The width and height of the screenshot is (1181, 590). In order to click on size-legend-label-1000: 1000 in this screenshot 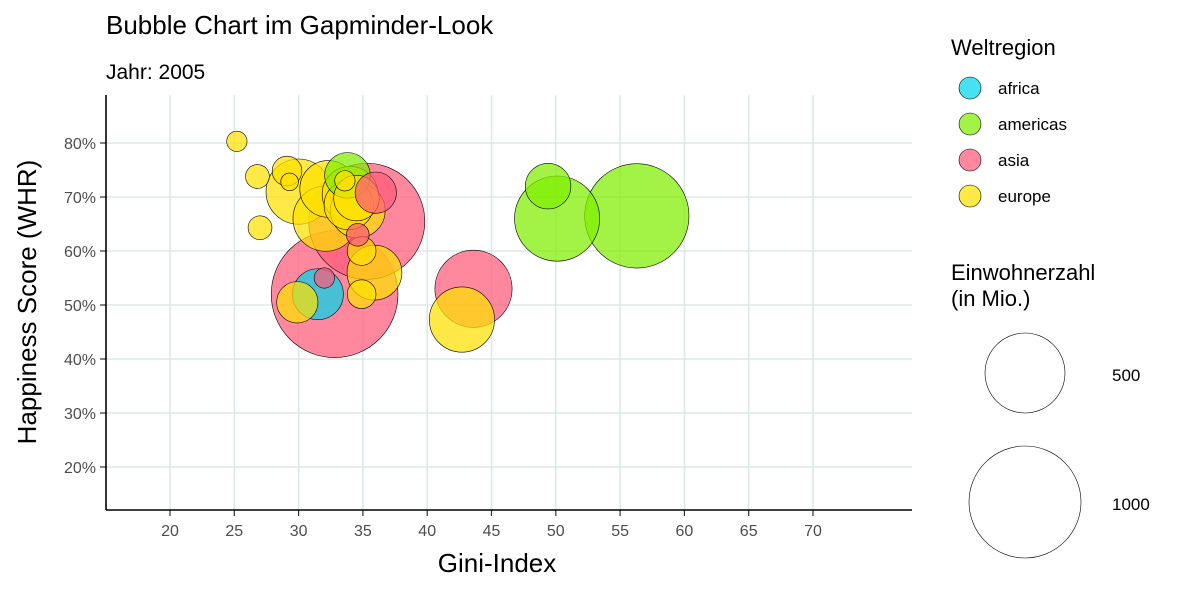, I will do `click(1131, 504)`.